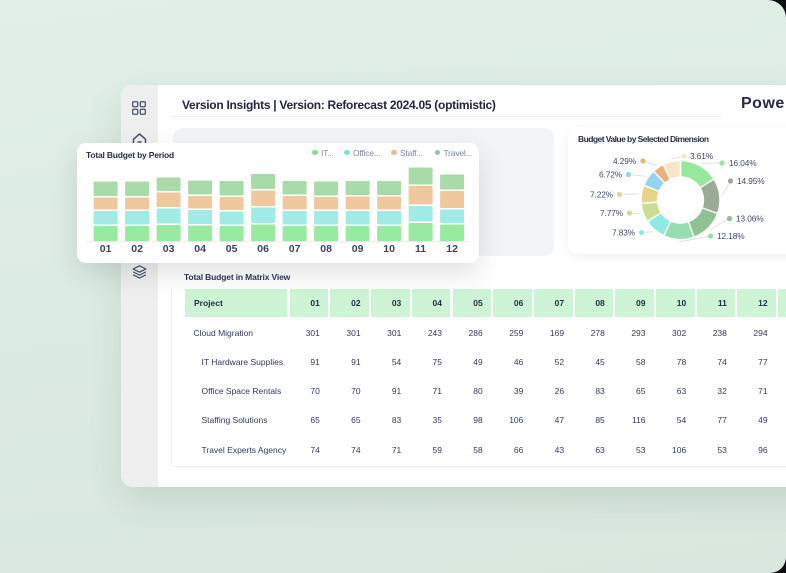 This screenshot has width=786, height=573. Describe the element at coordinates (625, 161) in the screenshot. I see `svg-text: 4.29%` at that location.